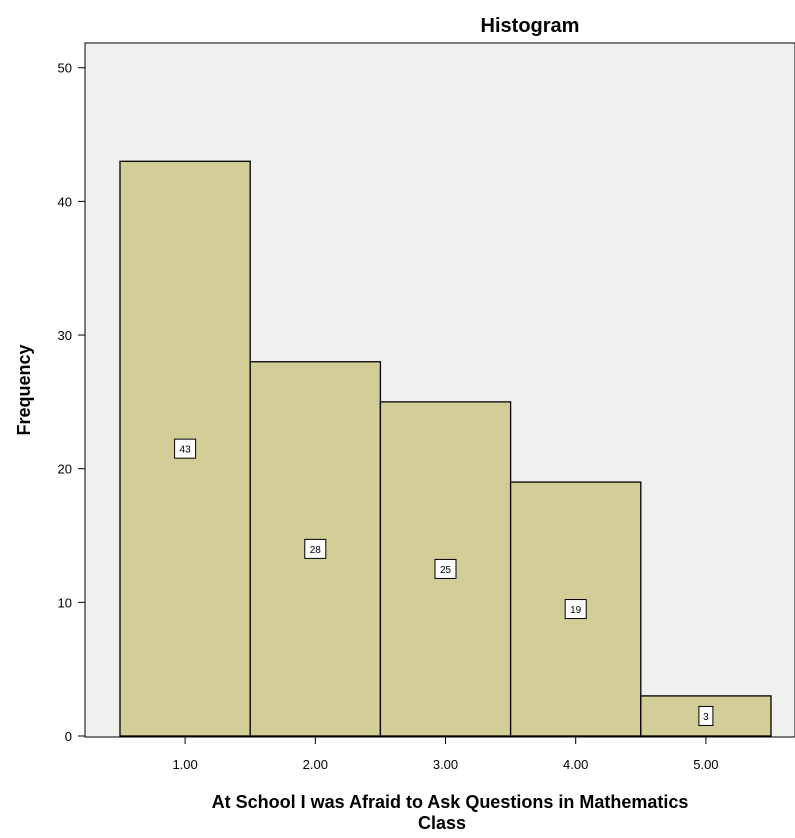  What do you see at coordinates (65, 469) in the screenshot?
I see `y-tick-label: 20` at bounding box center [65, 469].